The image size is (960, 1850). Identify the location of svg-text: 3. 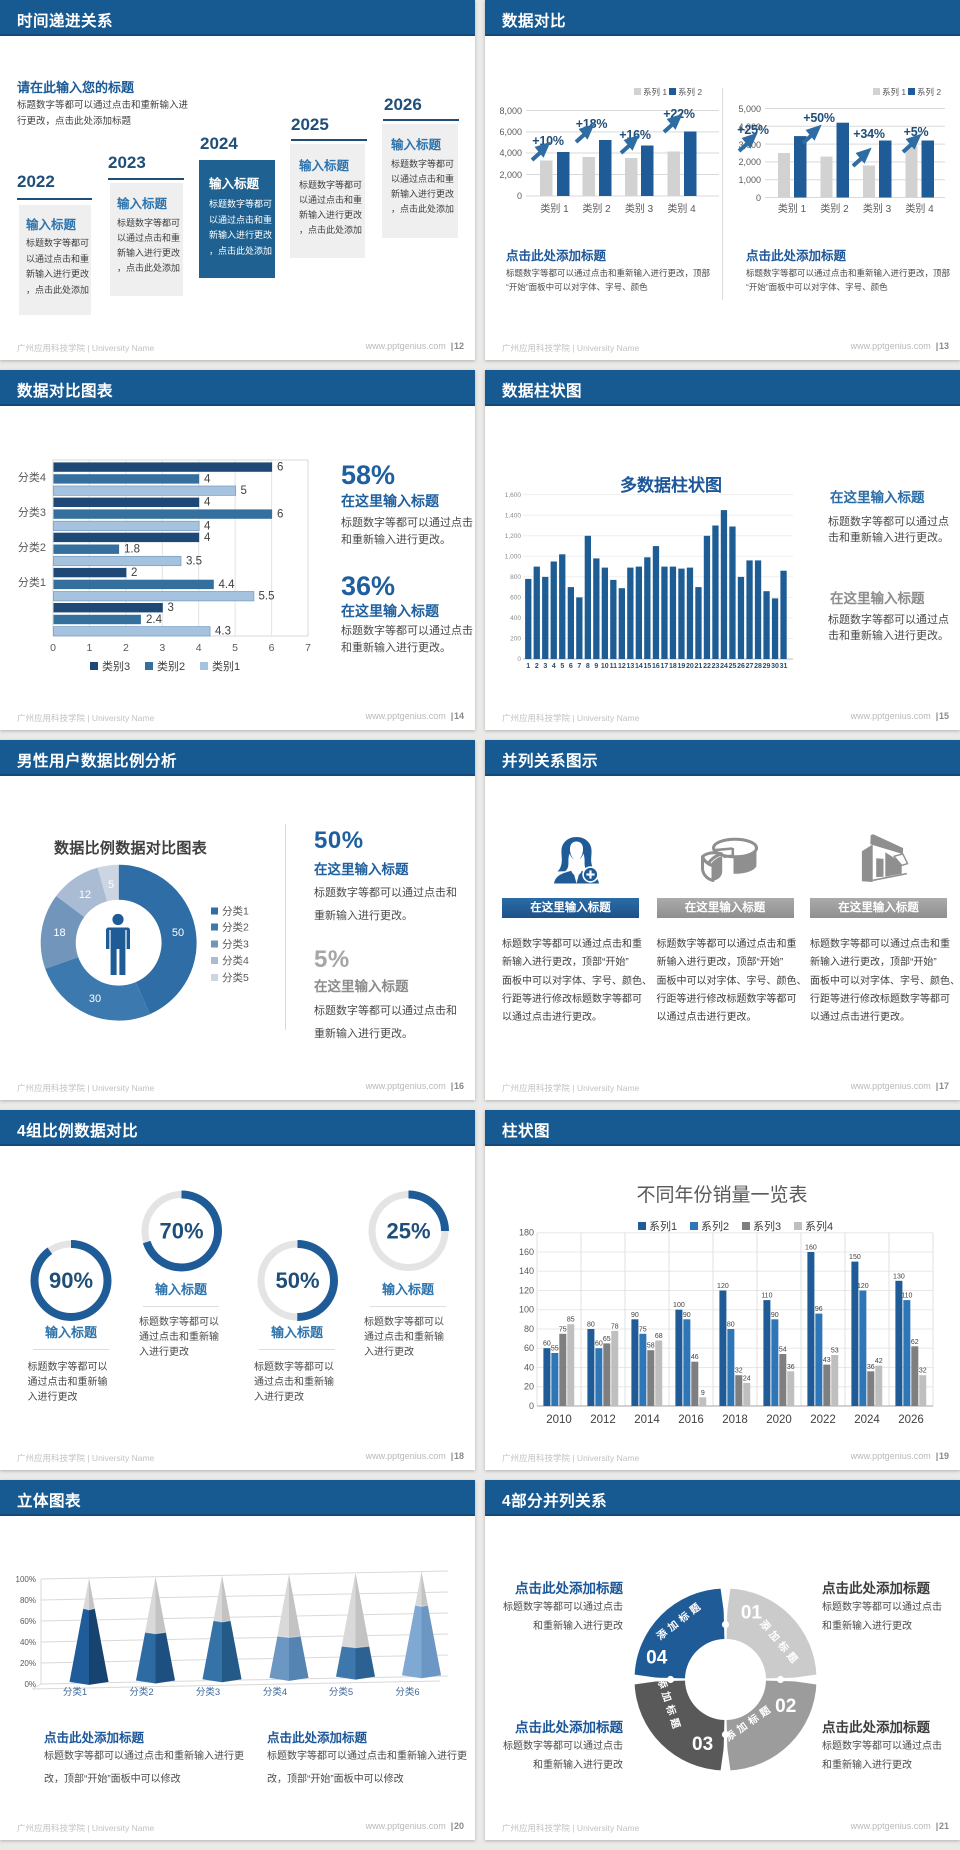
(162, 648).